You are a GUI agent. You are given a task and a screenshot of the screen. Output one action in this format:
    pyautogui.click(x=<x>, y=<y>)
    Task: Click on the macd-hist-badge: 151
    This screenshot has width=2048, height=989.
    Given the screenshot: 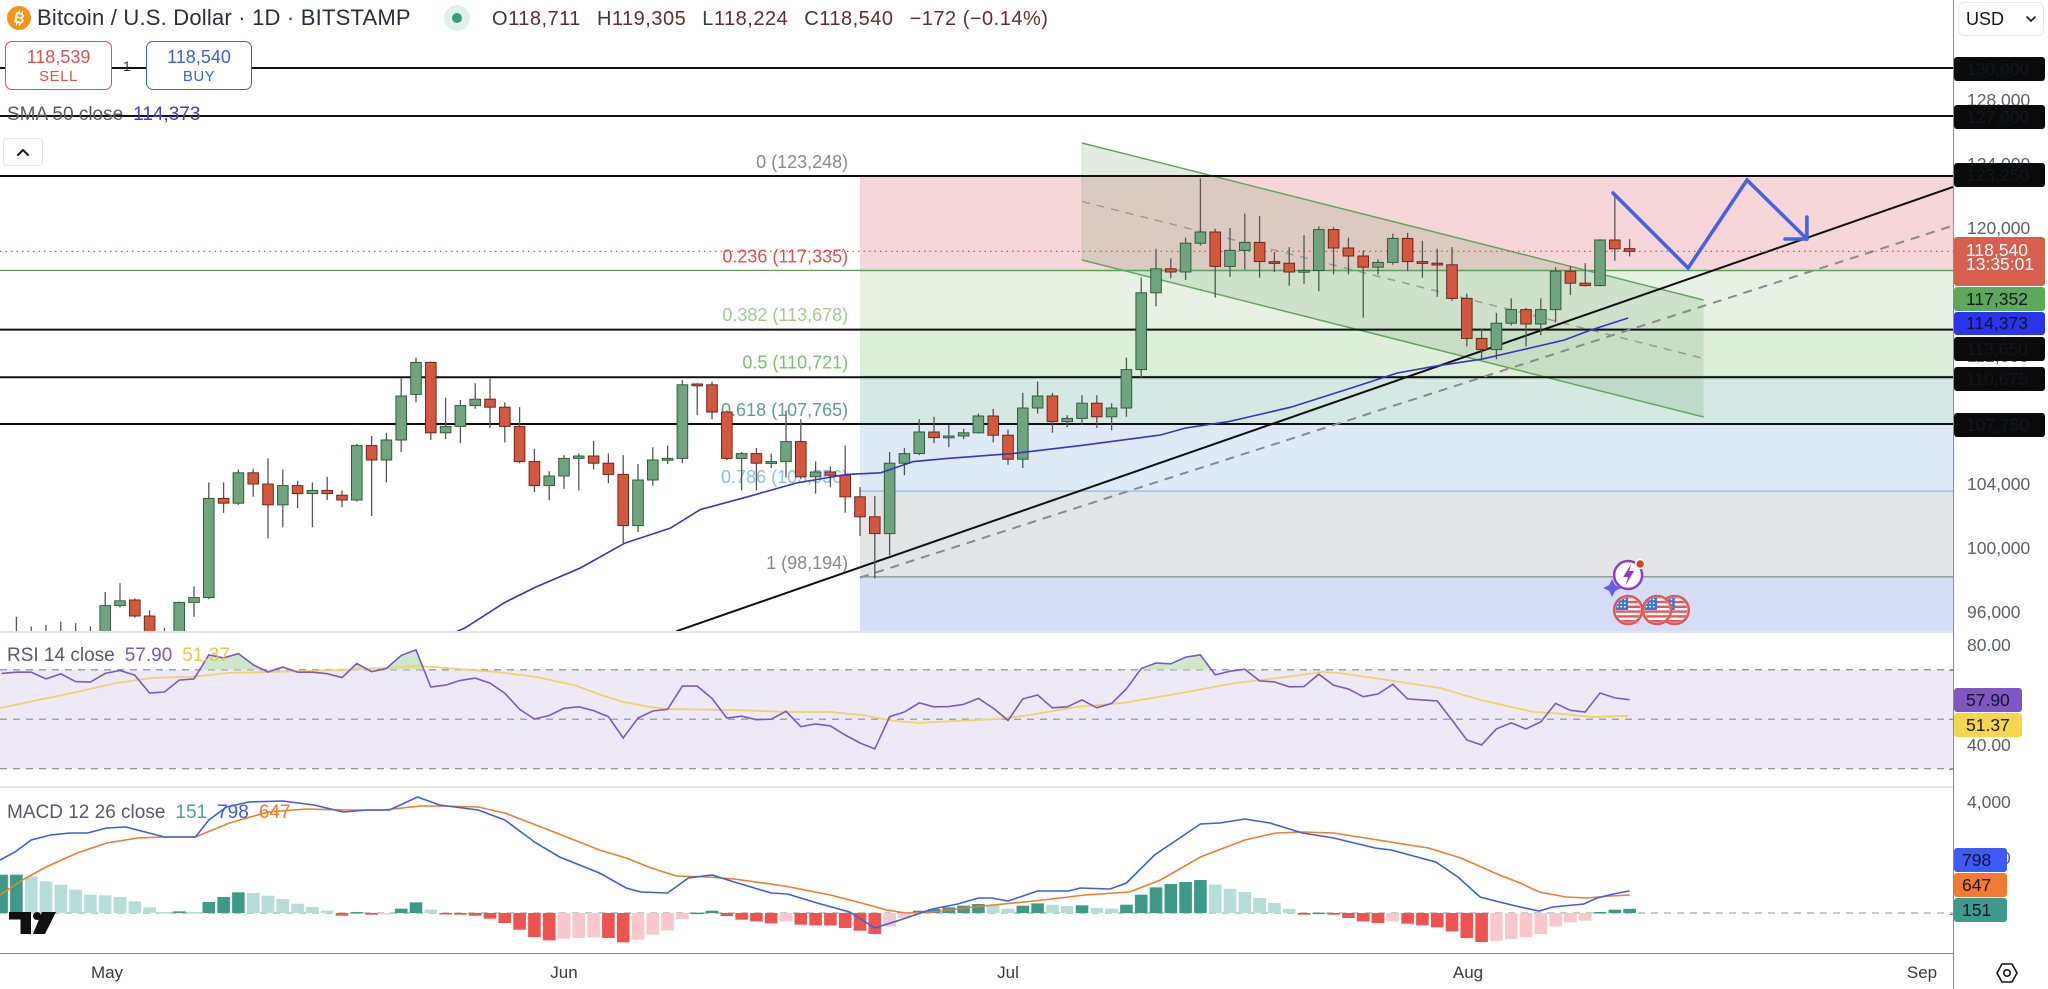 What is the action you would take?
    pyautogui.click(x=1980, y=910)
    